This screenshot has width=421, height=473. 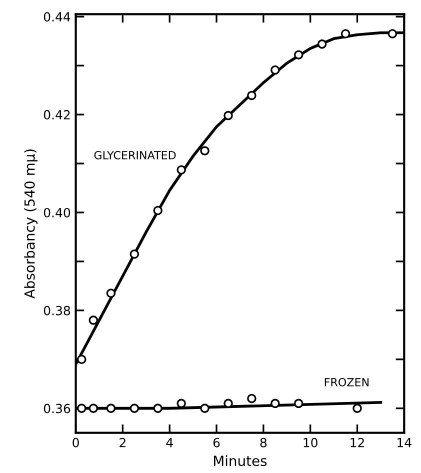 What do you see at coordinates (216, 443) in the screenshot?
I see `x-tick-label: 6` at bounding box center [216, 443].